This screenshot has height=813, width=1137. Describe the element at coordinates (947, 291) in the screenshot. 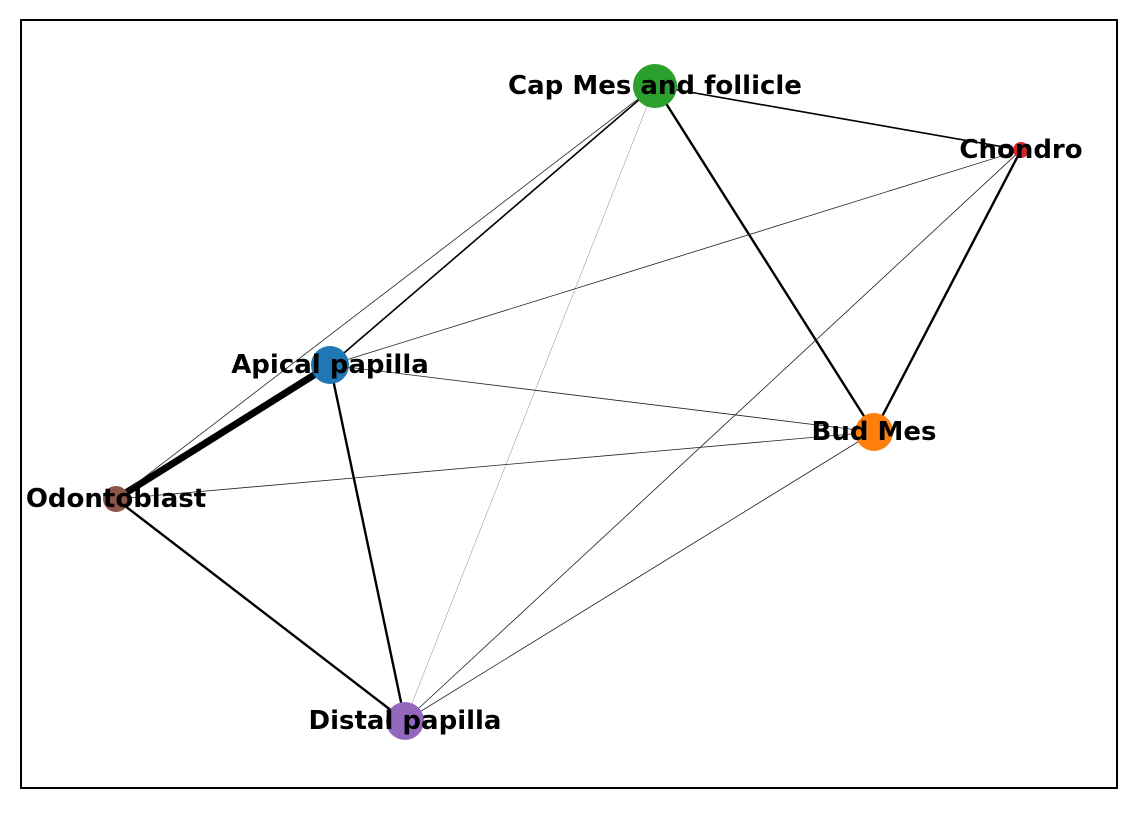

I see `edge-bud-chondro` at that location.